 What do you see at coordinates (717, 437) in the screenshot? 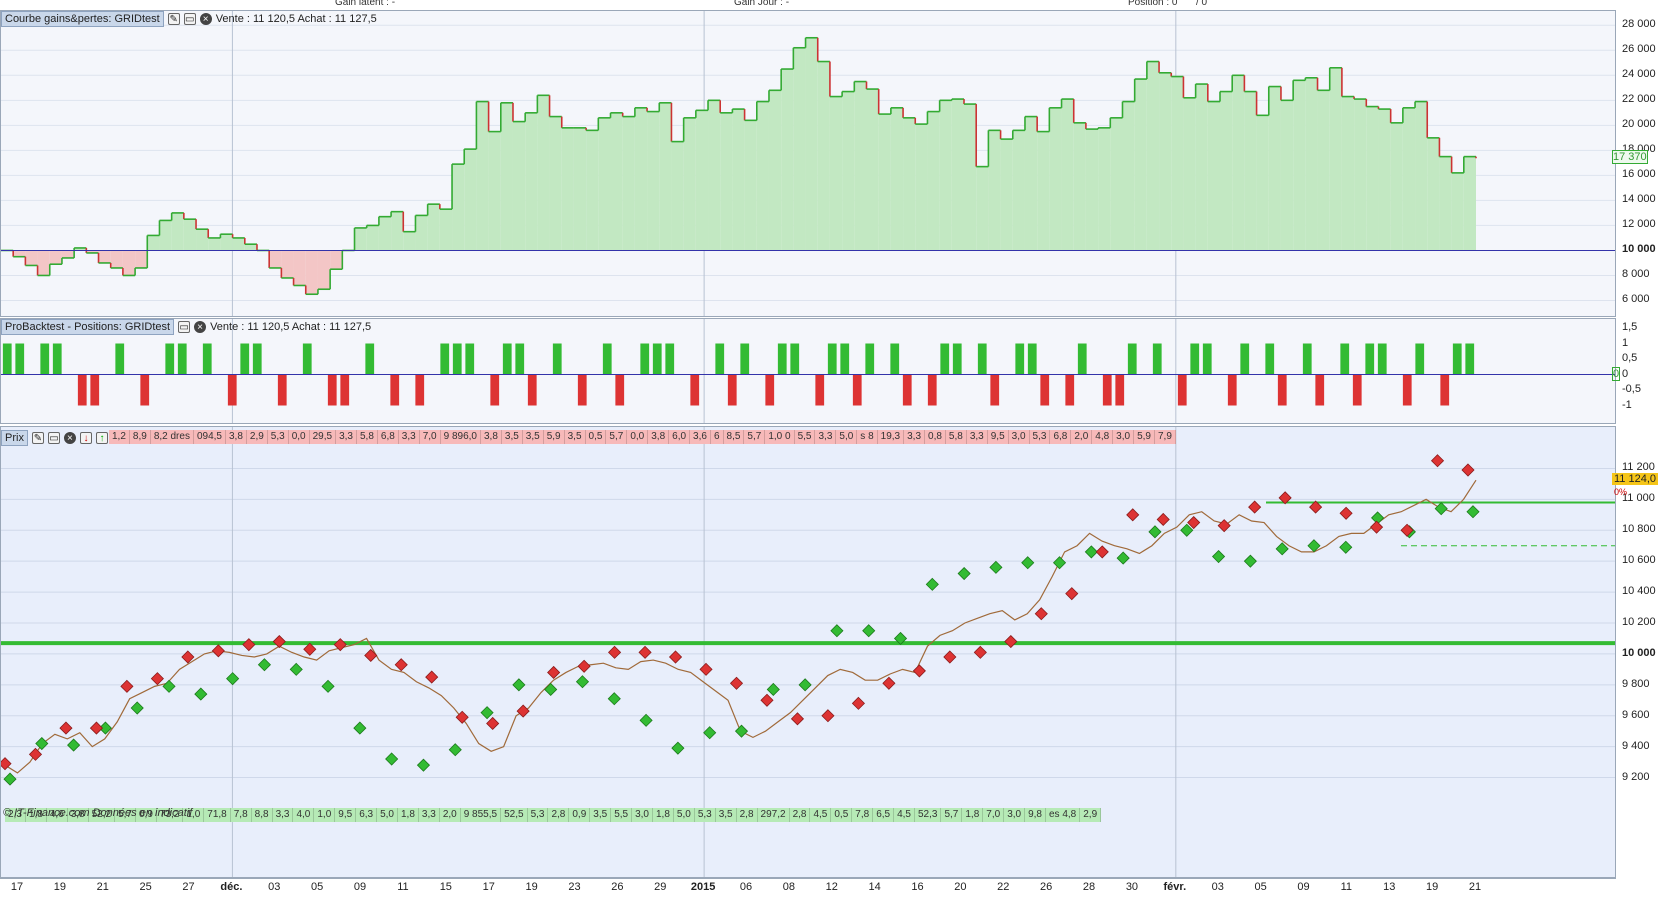
I see `sell-value-cell: 6` at bounding box center [717, 437].